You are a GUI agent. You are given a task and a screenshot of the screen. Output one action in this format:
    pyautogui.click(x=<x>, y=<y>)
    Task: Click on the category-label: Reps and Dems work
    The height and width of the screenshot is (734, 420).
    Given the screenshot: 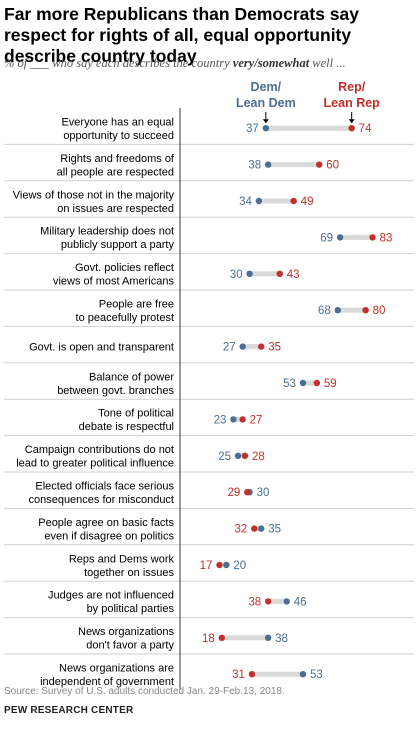 What is the action you would take?
    pyautogui.click(x=122, y=559)
    